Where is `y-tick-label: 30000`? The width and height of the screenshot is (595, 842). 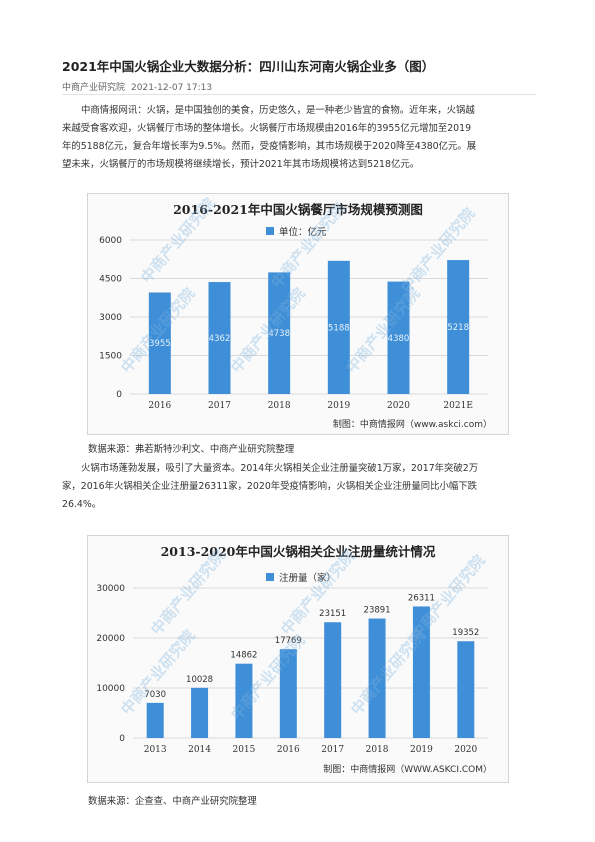 y-tick-label: 30000 is located at coordinates (110, 589).